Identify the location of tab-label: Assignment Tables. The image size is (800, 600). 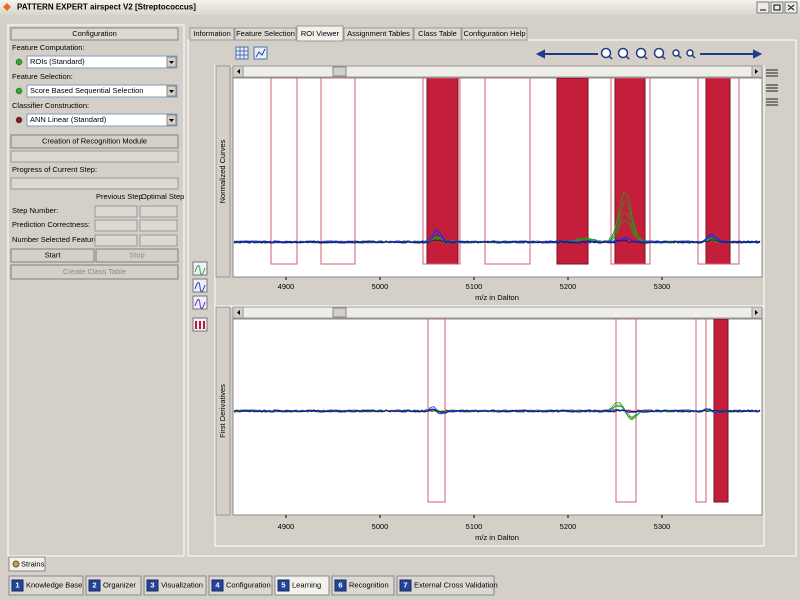
(378, 33).